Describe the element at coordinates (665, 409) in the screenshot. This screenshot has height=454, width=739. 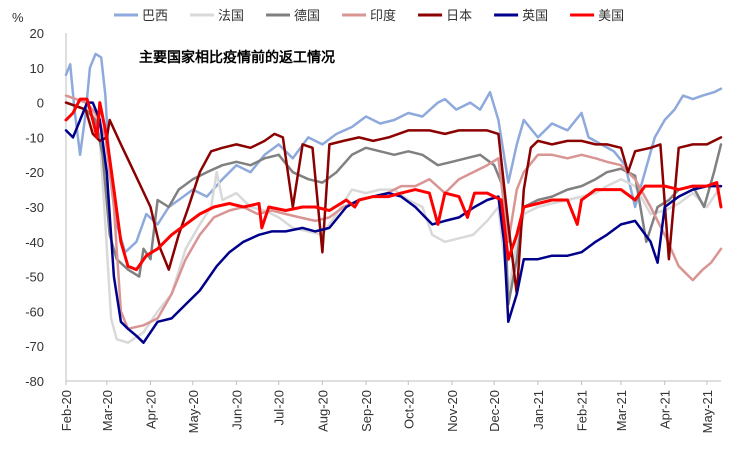
I see `x-tick-label: Apr-21` at that location.